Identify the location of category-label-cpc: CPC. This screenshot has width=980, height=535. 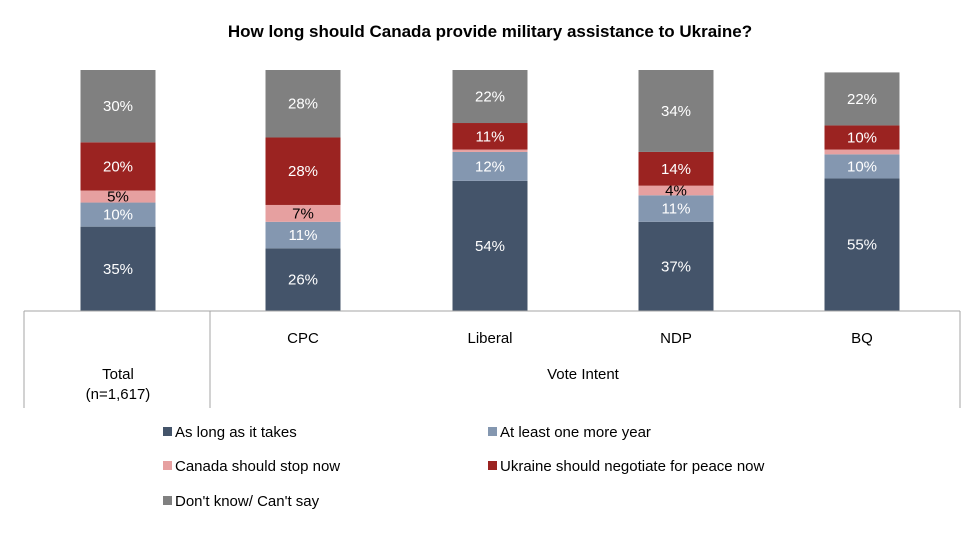
(303, 338).